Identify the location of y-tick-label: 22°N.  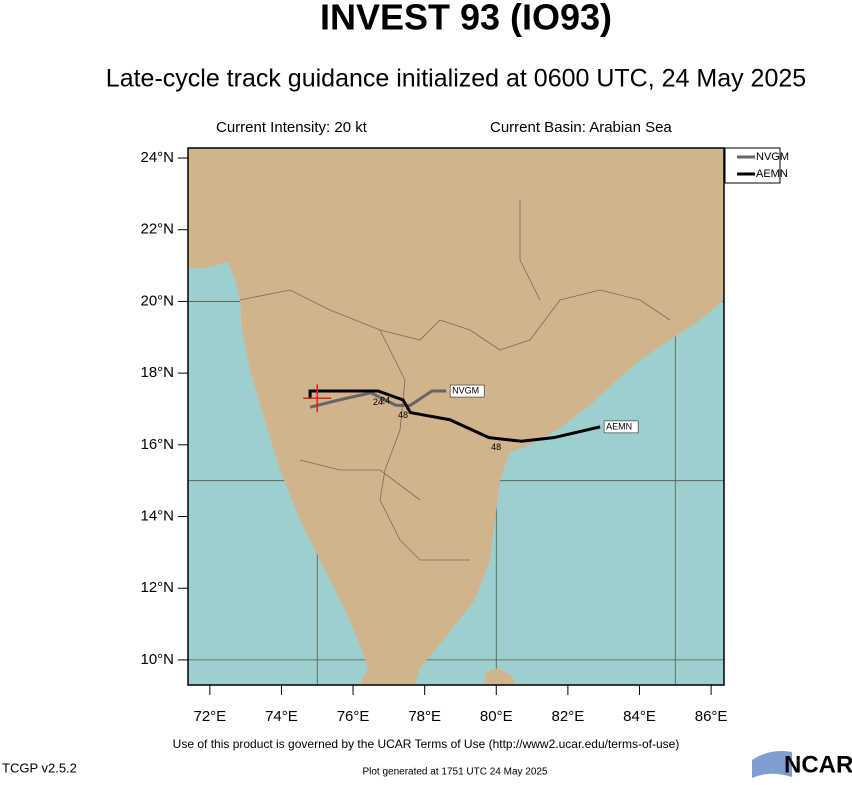
(157, 229).